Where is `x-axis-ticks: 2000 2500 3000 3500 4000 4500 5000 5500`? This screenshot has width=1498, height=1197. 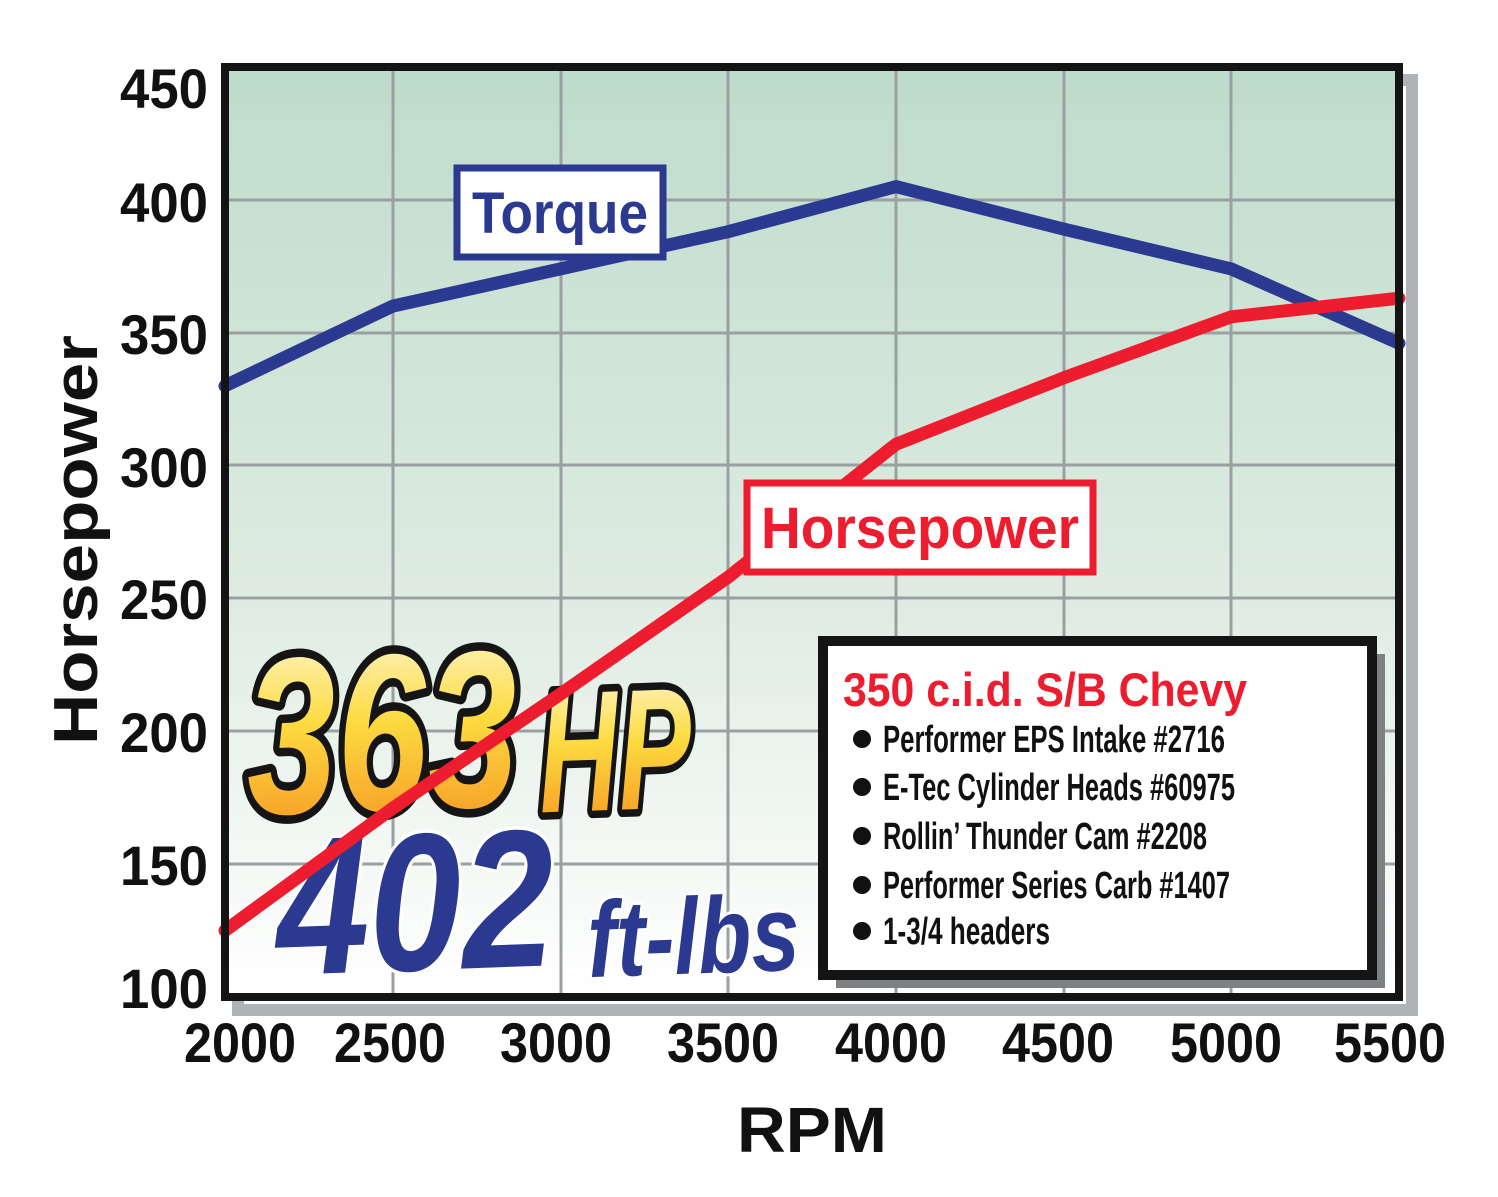
x-axis-ticks: 2000 2500 3000 3500 4000 4500 5000 5500 is located at coordinates (815, 1042).